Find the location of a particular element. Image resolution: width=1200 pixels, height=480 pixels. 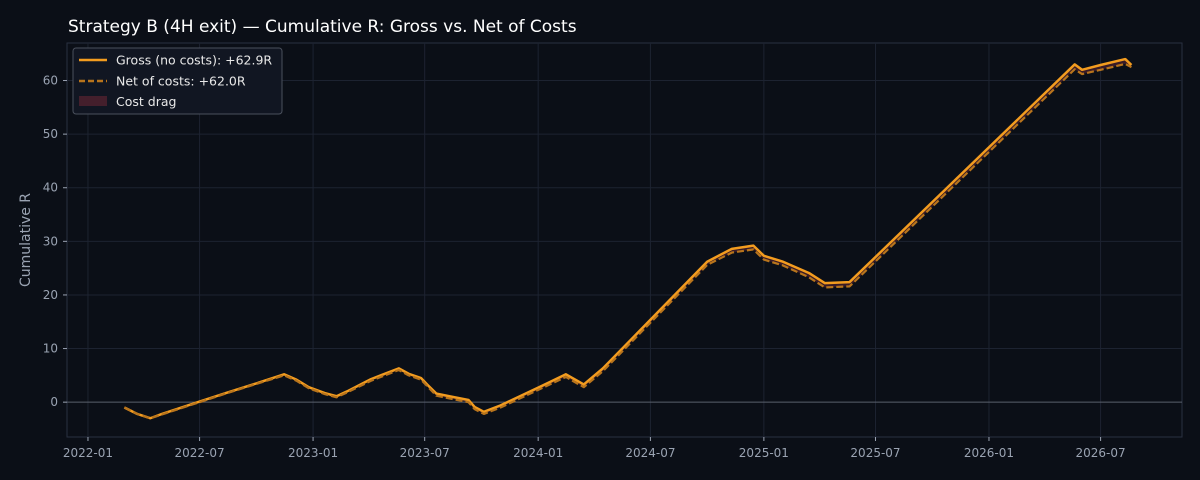

legend-cost-drag-swatch is located at coordinates (93, 101).